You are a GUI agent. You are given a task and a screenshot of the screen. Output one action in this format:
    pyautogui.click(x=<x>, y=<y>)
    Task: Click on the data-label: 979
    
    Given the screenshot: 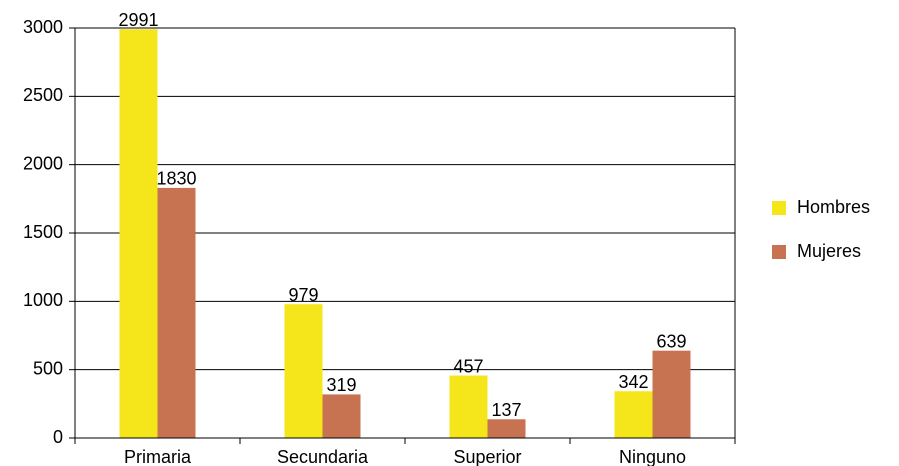 What is the action you would take?
    pyautogui.click(x=303, y=295)
    